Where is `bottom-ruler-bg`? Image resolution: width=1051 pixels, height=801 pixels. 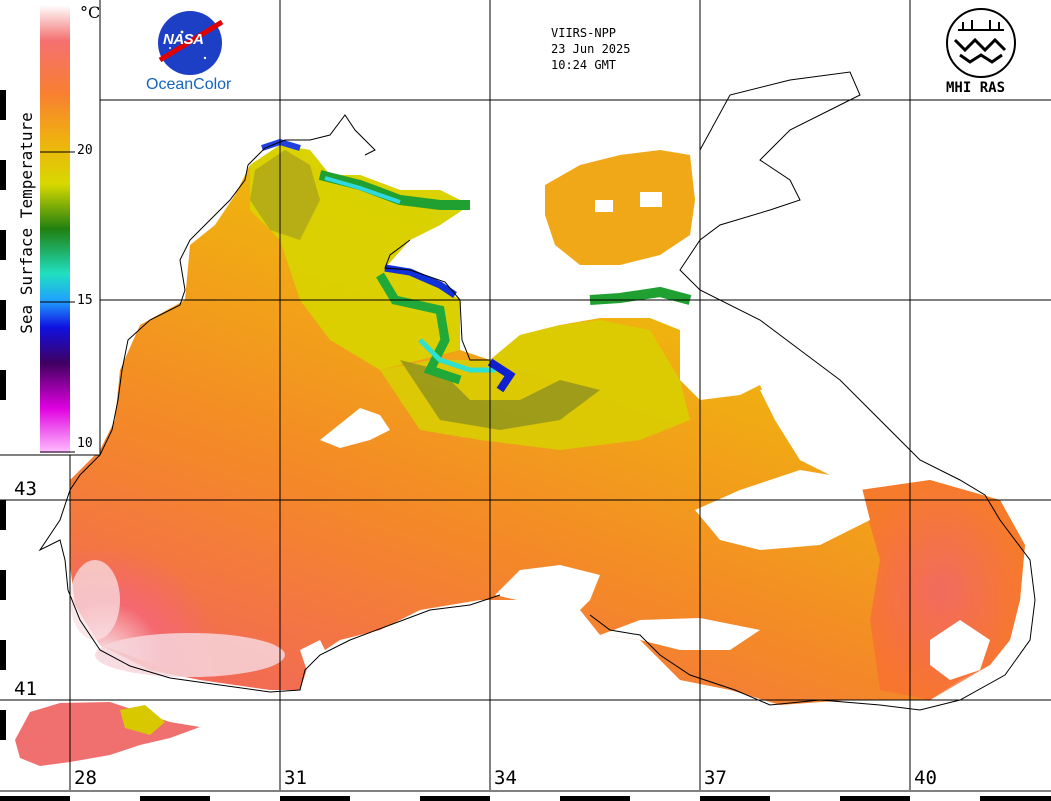 bottom-ruler-bg is located at coordinates (525, 795).